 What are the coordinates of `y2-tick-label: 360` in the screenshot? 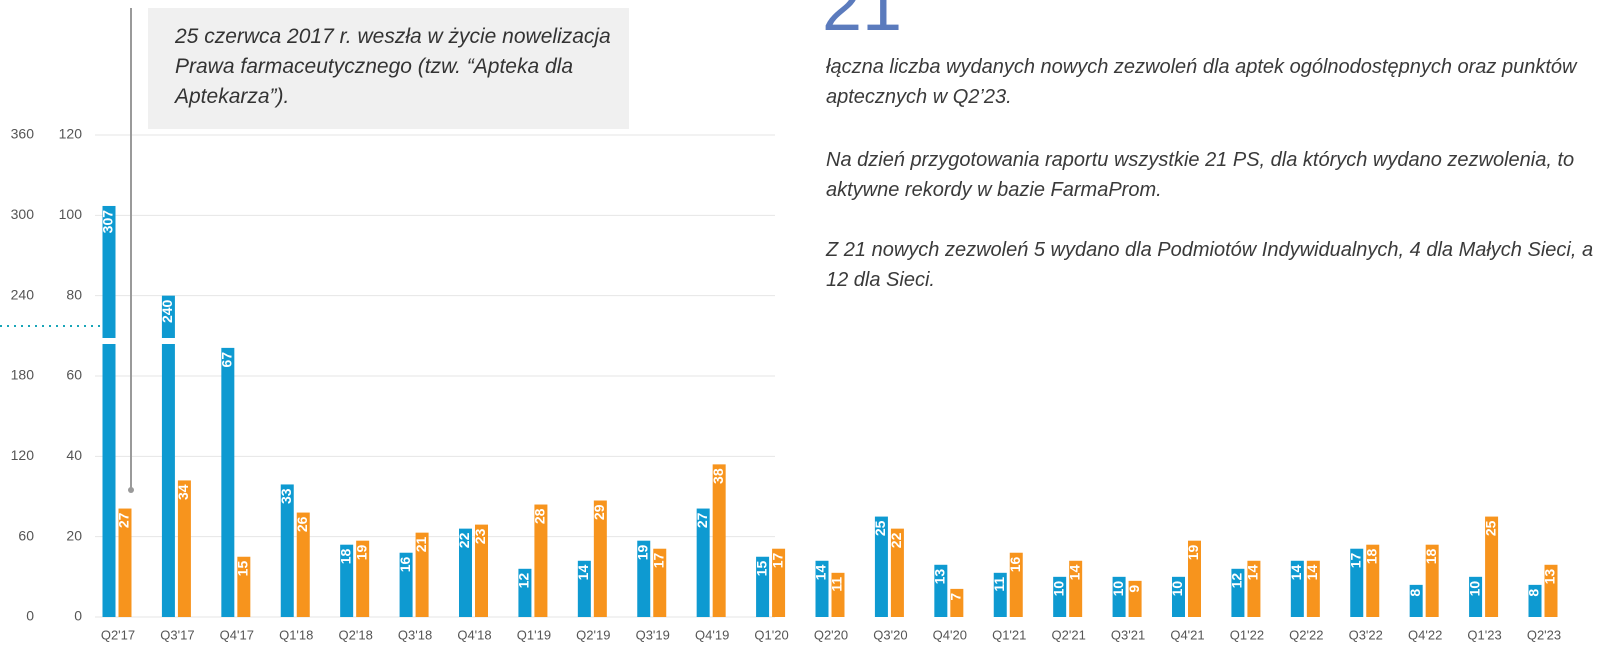 It's located at (23, 134).